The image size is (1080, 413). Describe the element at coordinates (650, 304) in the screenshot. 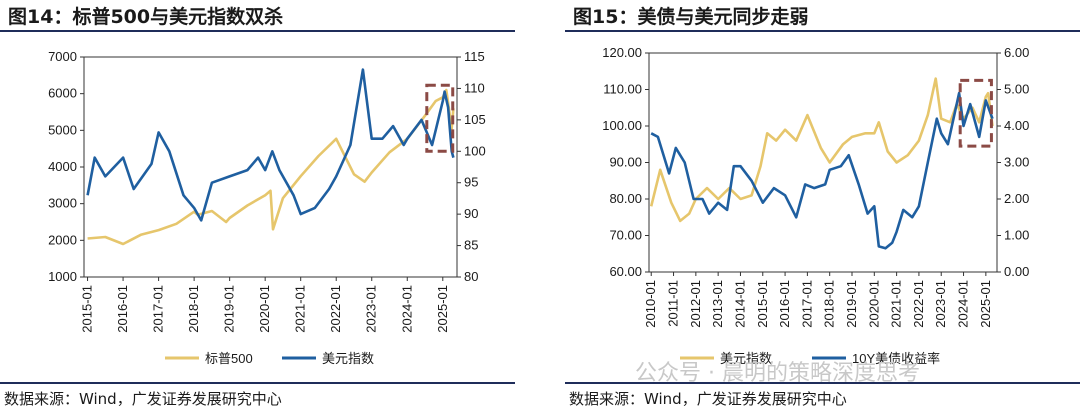

I see `x-tick-label: 2010-01` at that location.